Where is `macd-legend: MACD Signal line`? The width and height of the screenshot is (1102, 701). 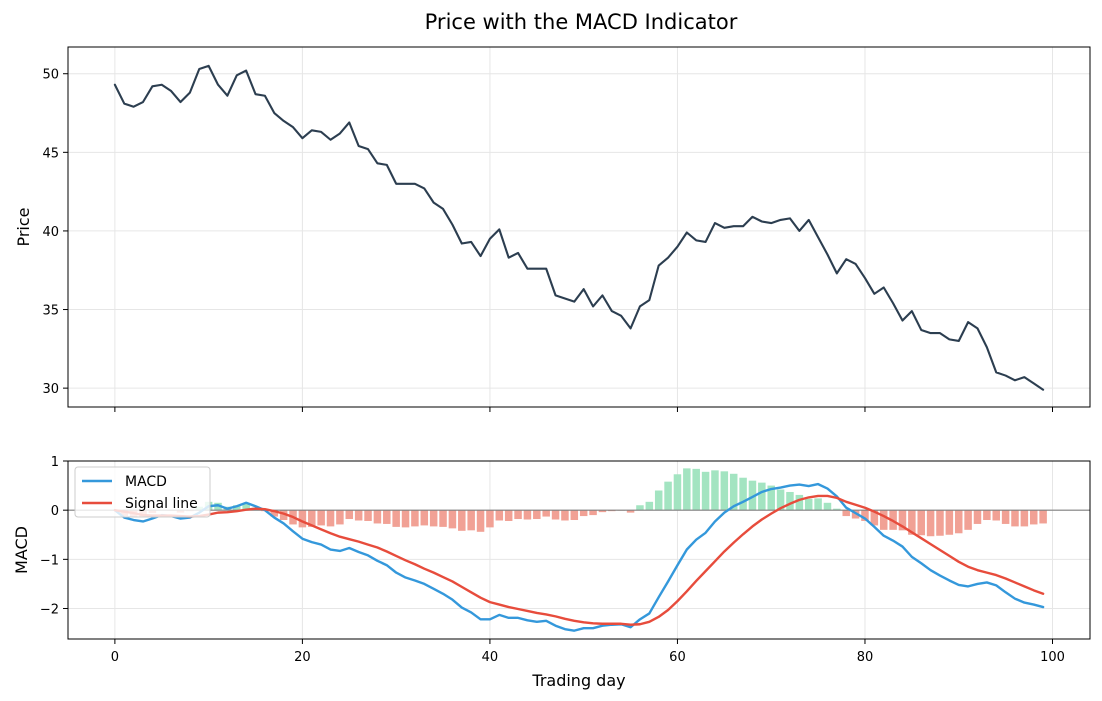 macd-legend: MACD Signal line is located at coordinates (142, 492).